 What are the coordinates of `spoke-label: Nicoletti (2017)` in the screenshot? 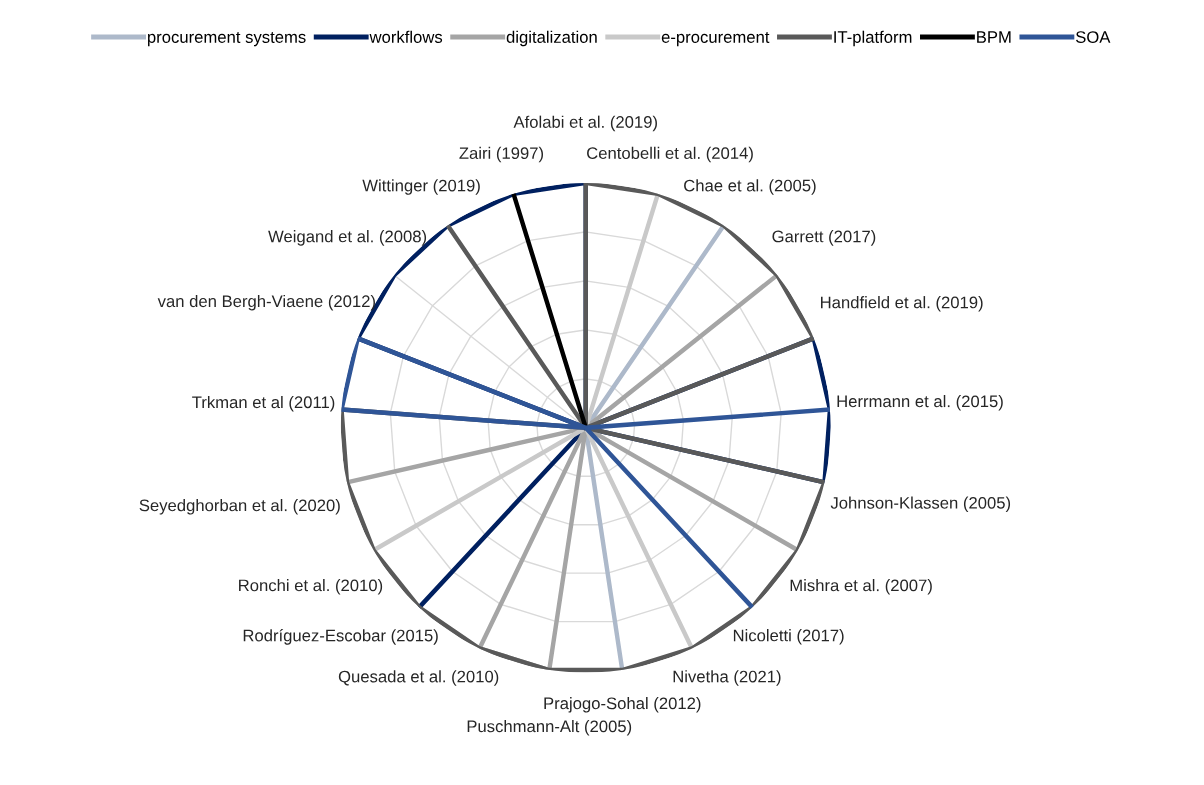 It's located at (788, 637).